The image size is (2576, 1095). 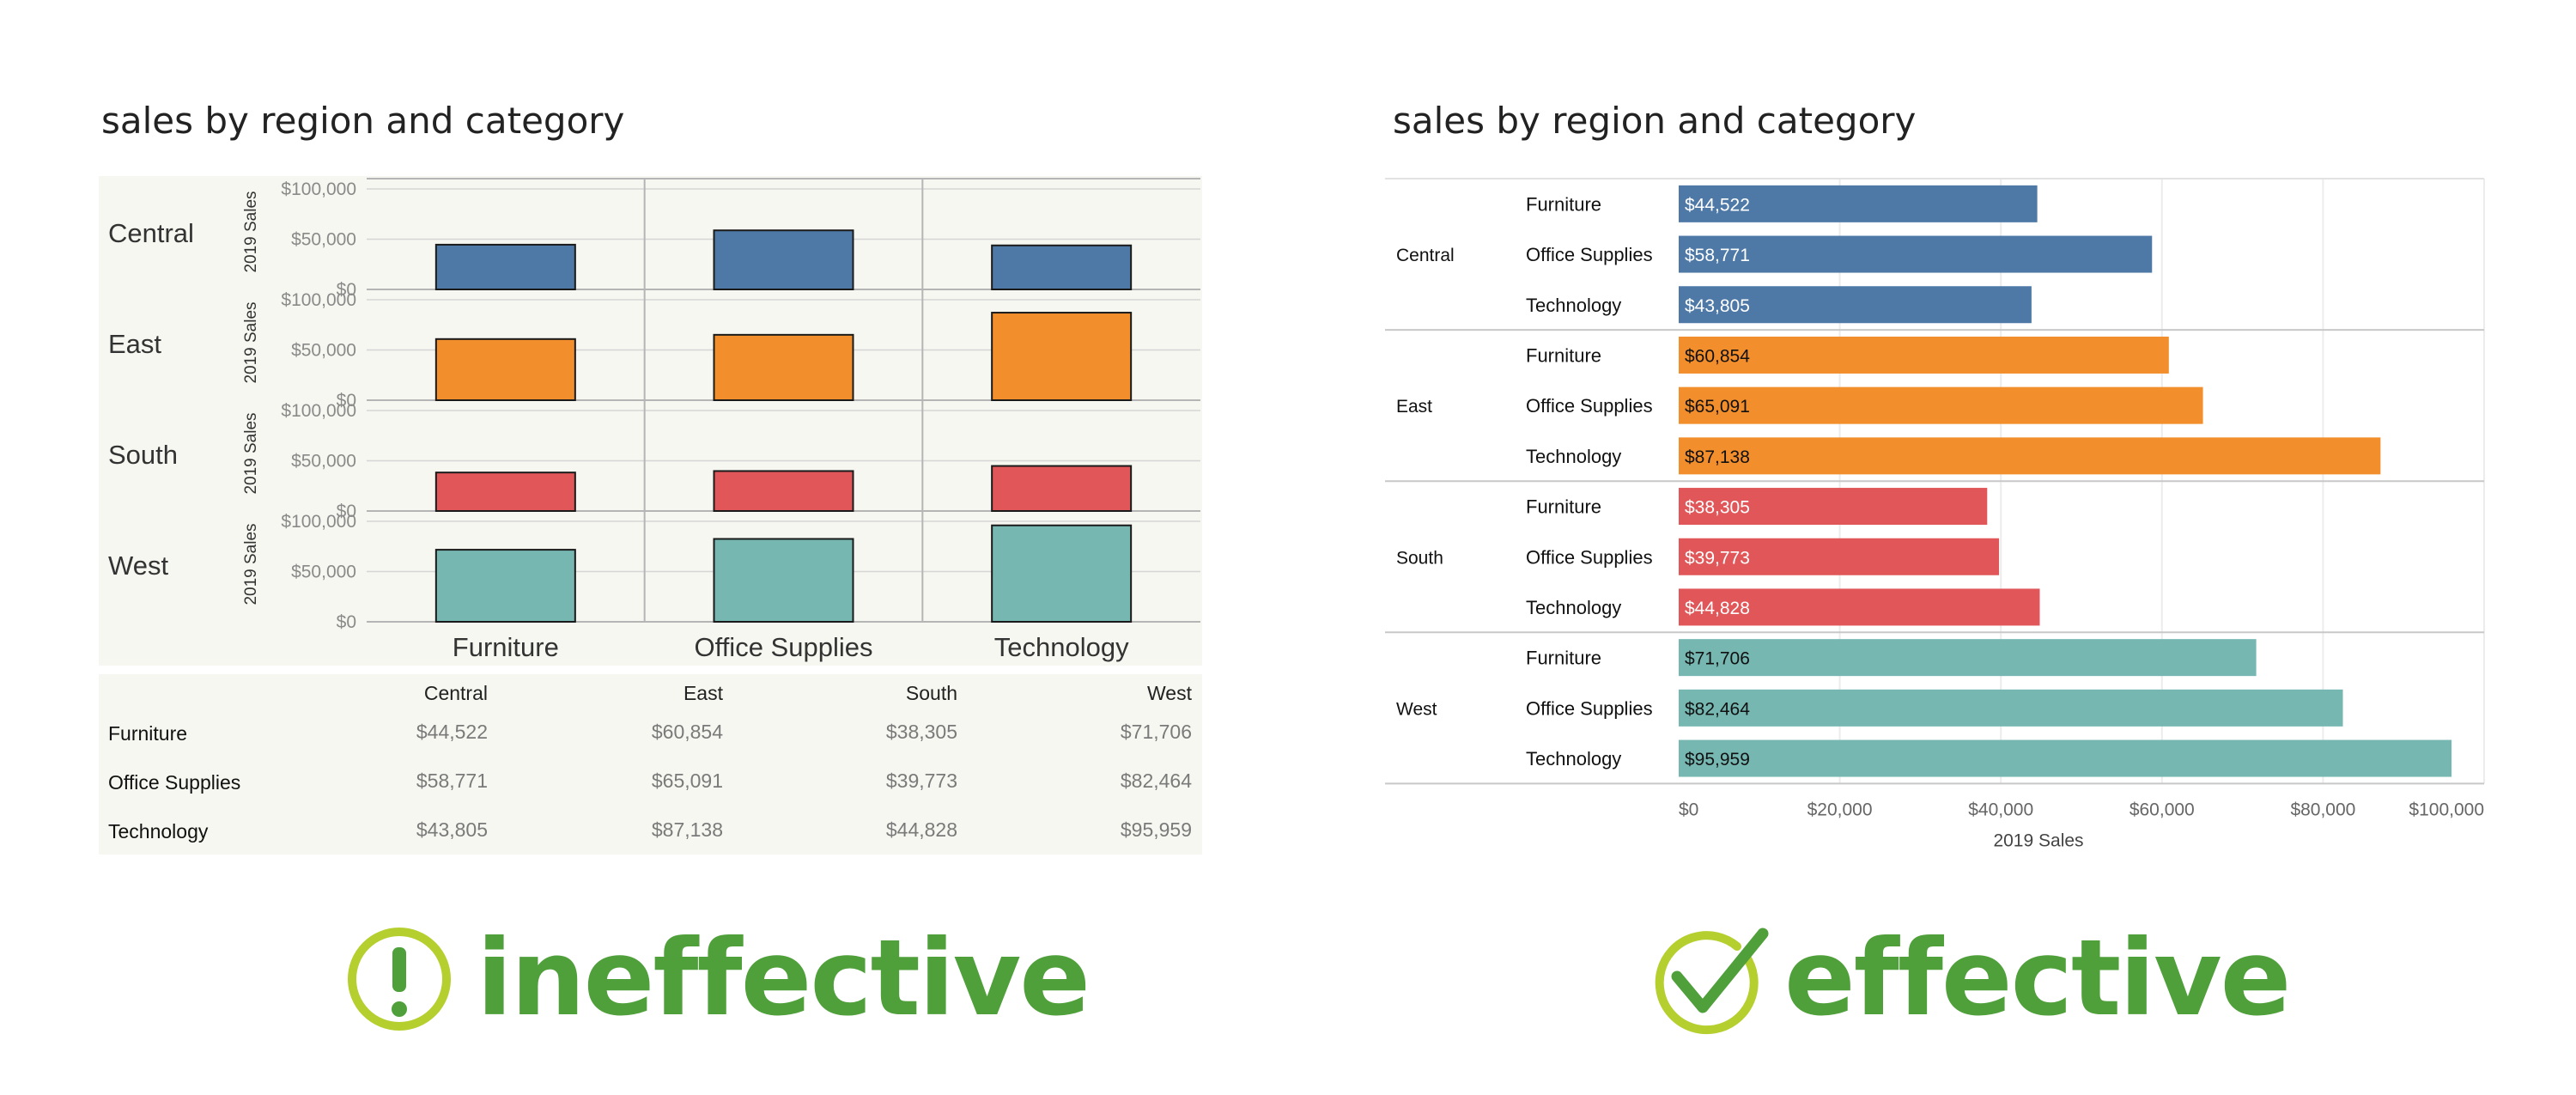 What do you see at coordinates (1170, 693) in the screenshot?
I see `table-column-header: West` at bounding box center [1170, 693].